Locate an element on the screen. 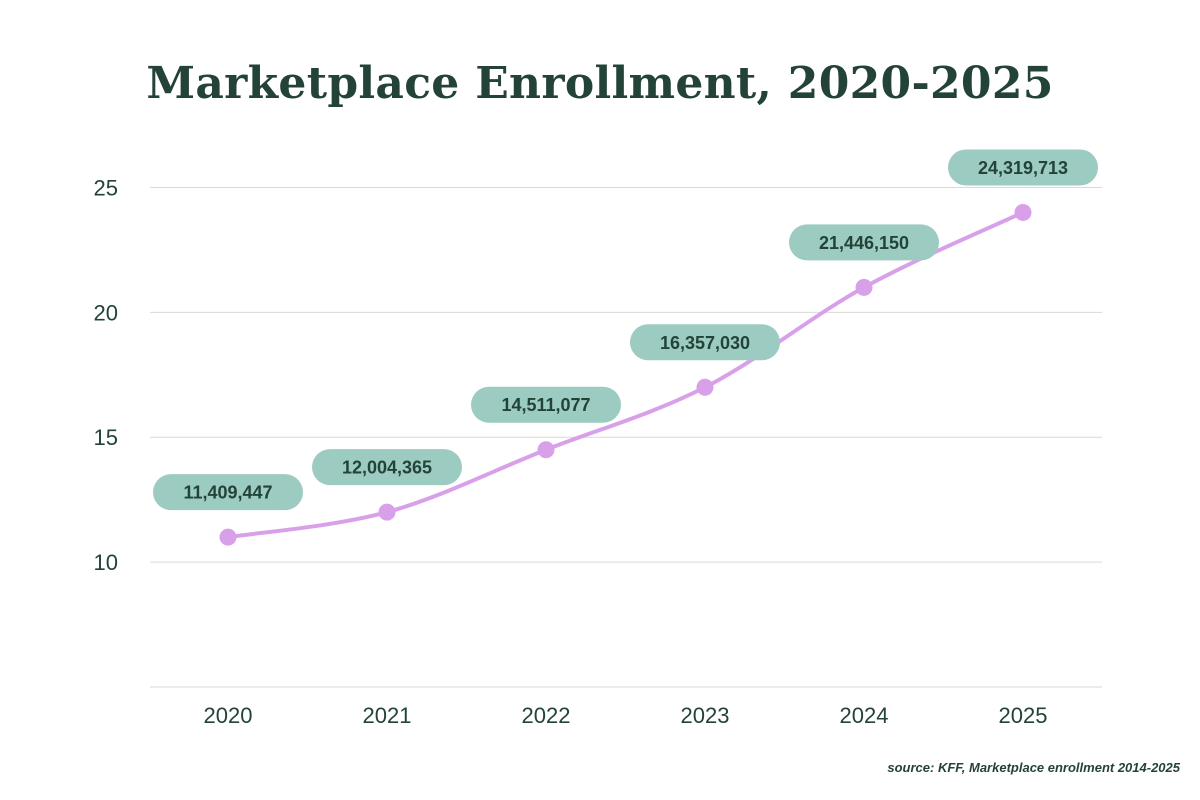  data-label-text: 14,511,077 is located at coordinates (545, 405).